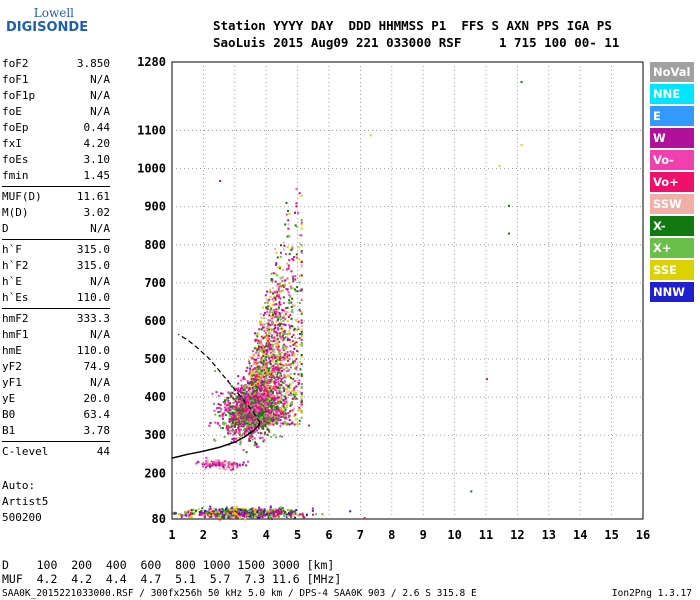 Image resolution: width=700 pixels, height=600 pixels. What do you see at coordinates (56, 176) in the screenshot?
I see `param-row: fmin 1.45` at bounding box center [56, 176].